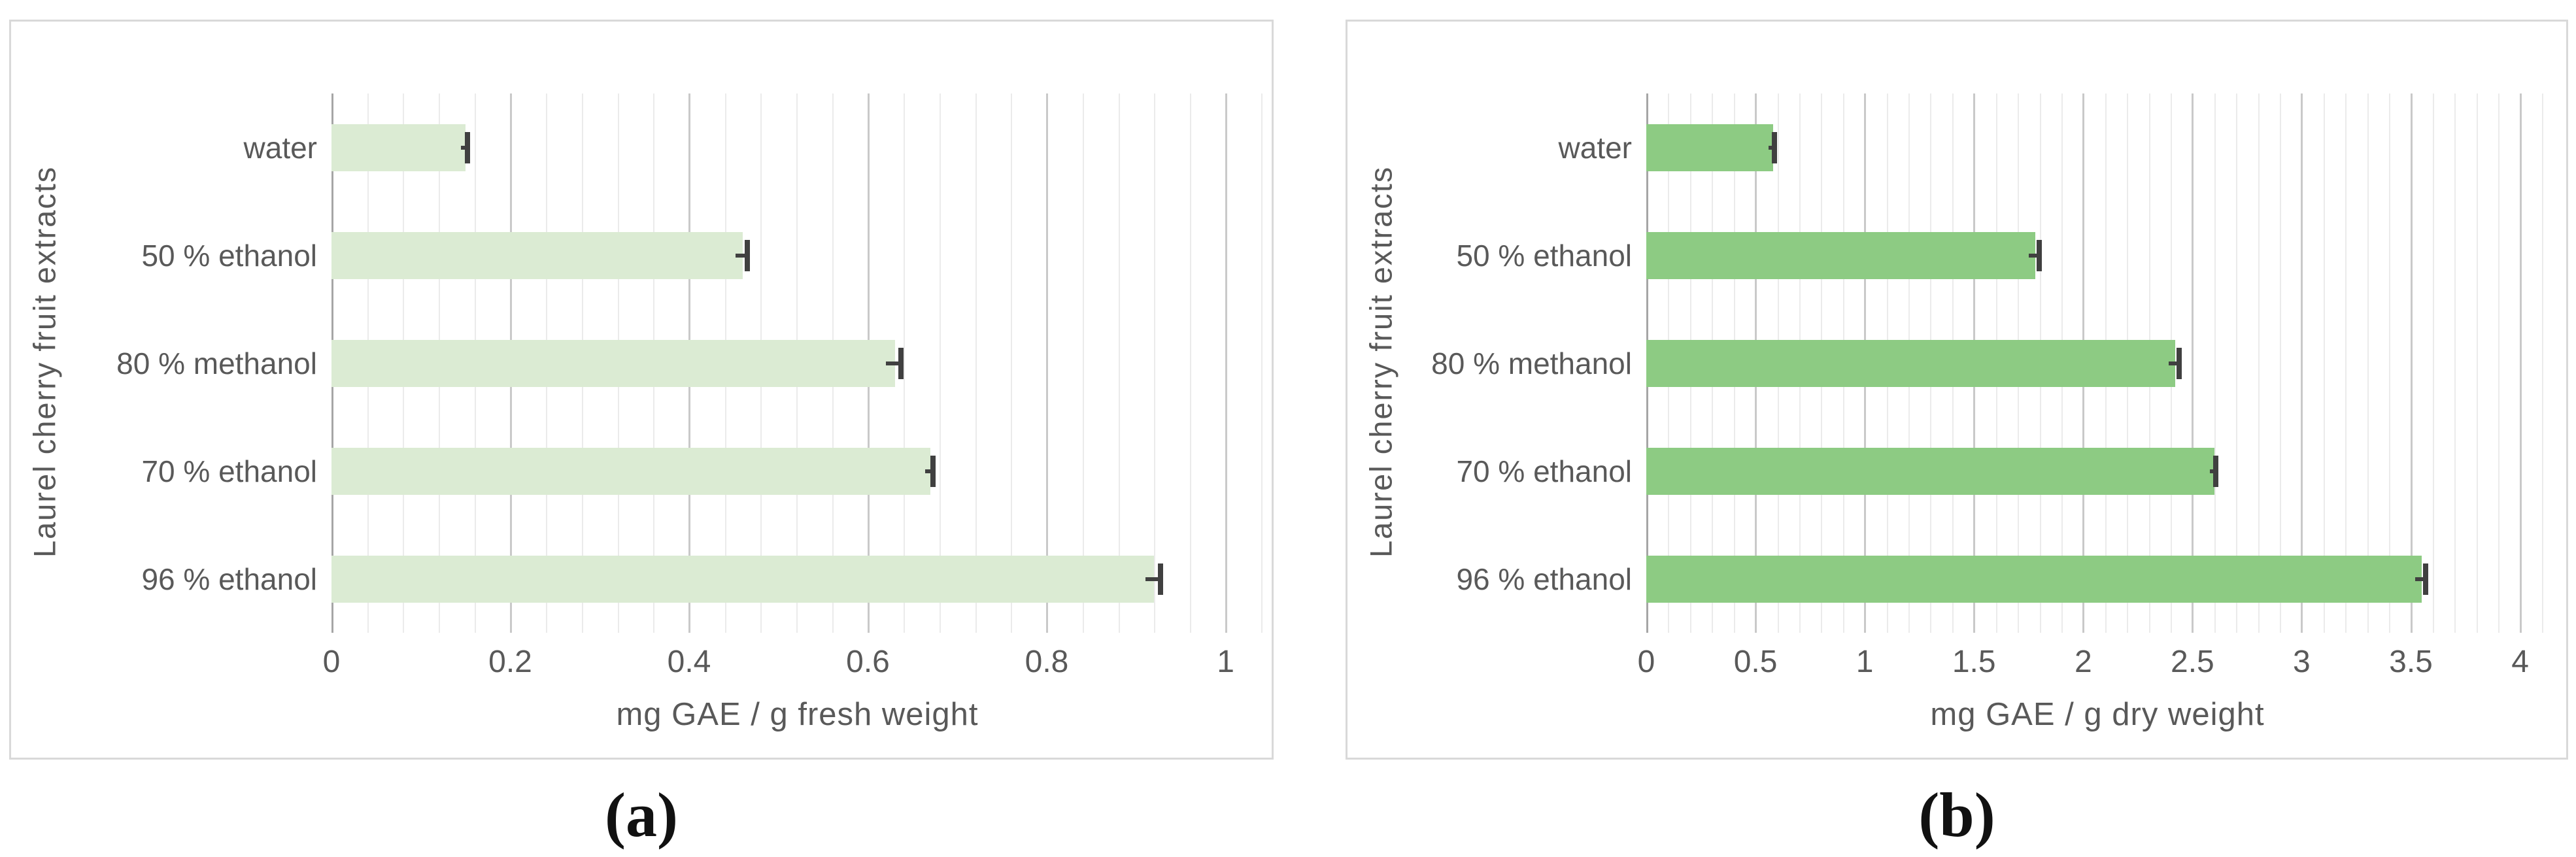 The height and width of the screenshot is (857, 2576). I want to click on chart-b-y-axis-title: Laurel cherry fruit extracts, so click(1381, 362).